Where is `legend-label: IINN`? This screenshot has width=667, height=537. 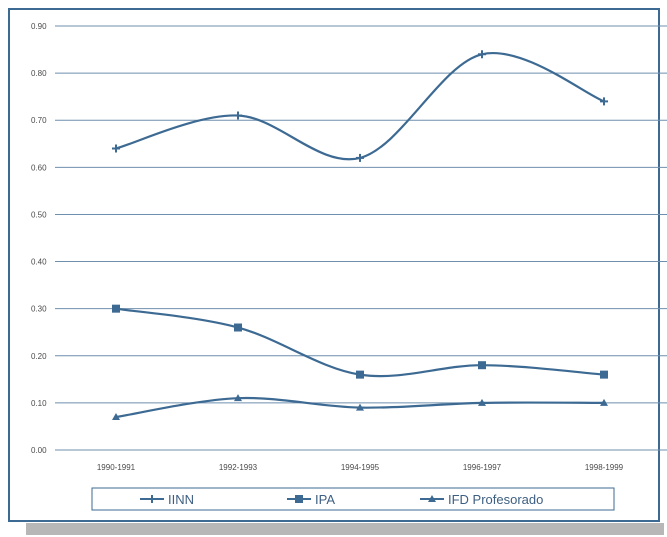
legend-label: IINN is located at coordinates (181, 499).